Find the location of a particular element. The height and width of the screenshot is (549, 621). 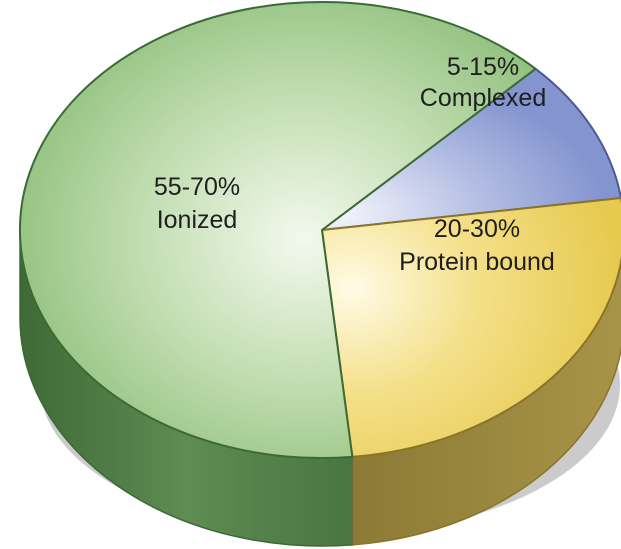

ionized-range-label: 55-70% is located at coordinates (197, 187).